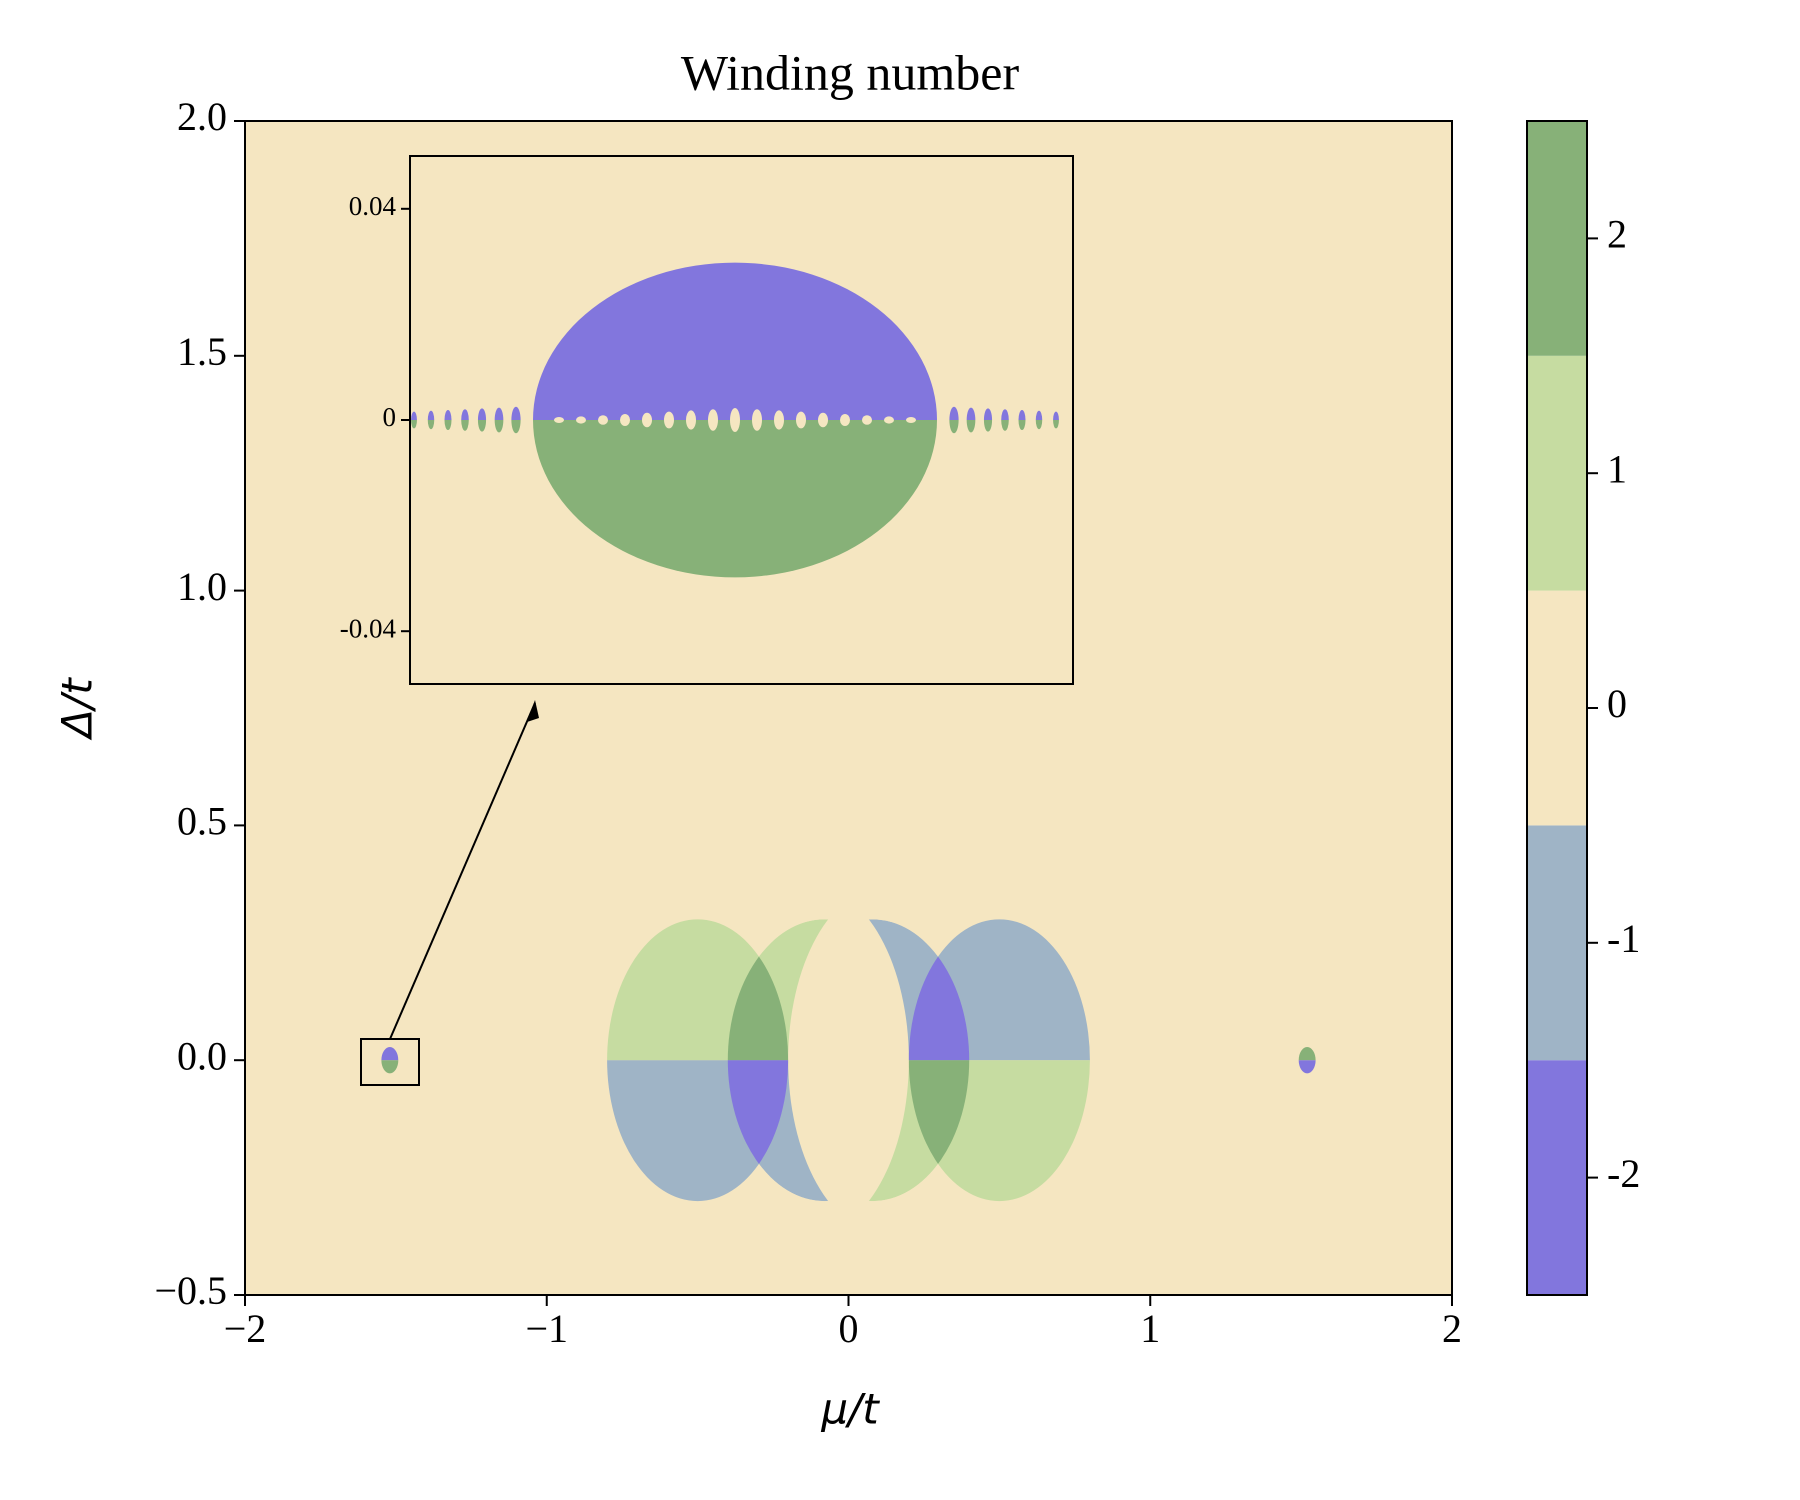 This screenshot has height=1500, width=1800. What do you see at coordinates (850, 1409) in the screenshot?
I see `x-axis-label: μ/t` at bounding box center [850, 1409].